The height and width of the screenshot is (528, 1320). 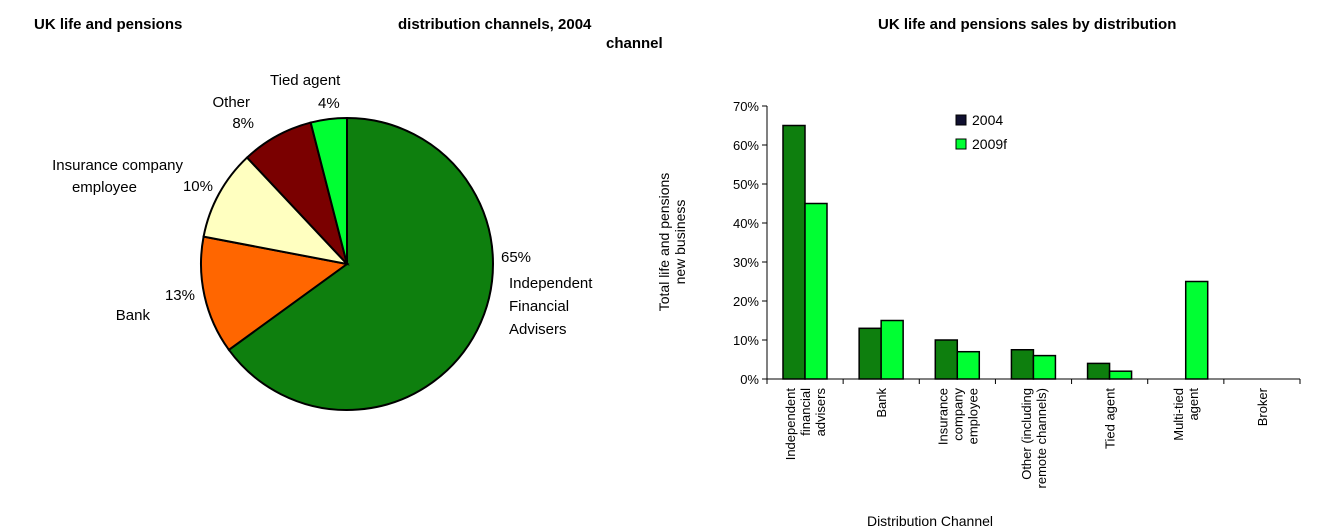 I want to click on x-category-label-0: advisers, so click(x=820, y=412).